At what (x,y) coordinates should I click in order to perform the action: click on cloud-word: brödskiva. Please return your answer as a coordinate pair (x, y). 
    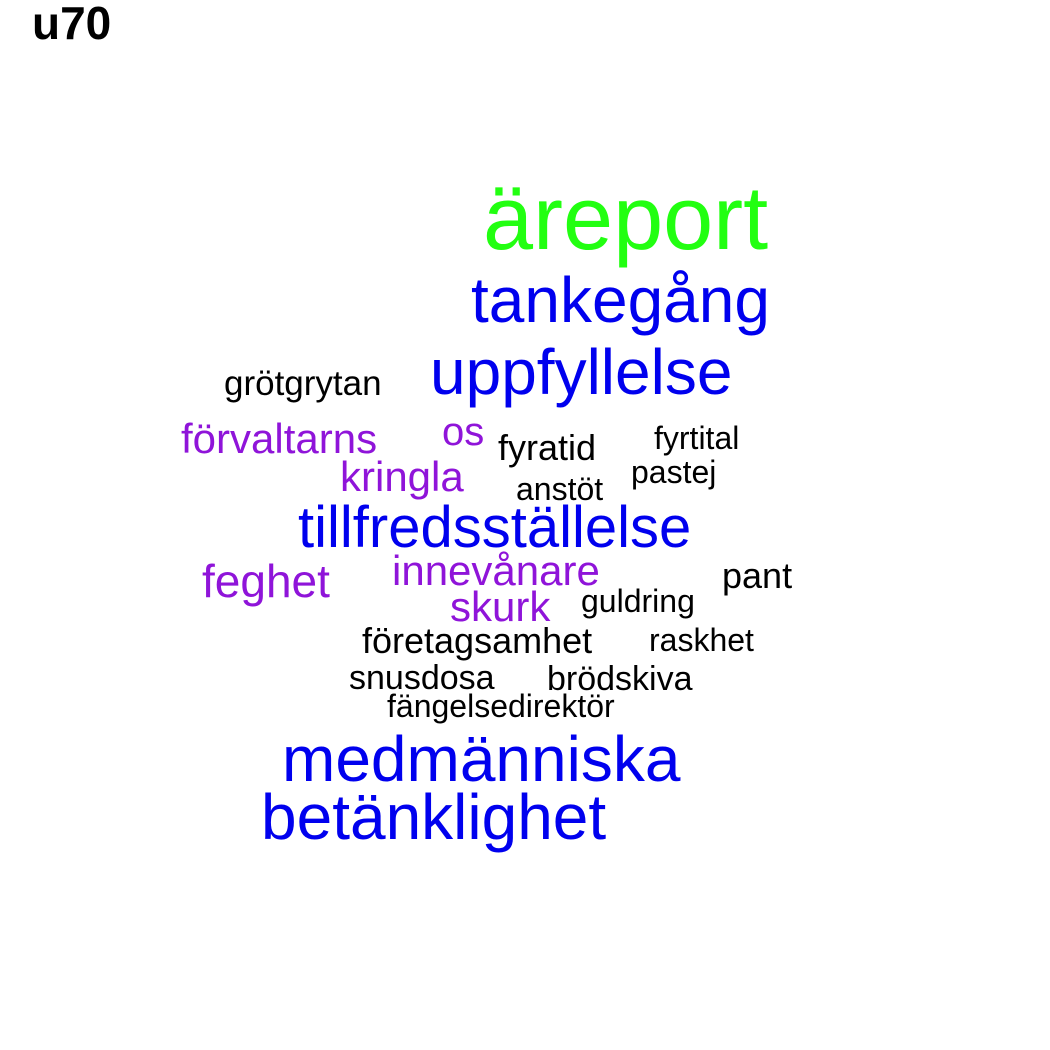
    Looking at the image, I should click on (620, 679).